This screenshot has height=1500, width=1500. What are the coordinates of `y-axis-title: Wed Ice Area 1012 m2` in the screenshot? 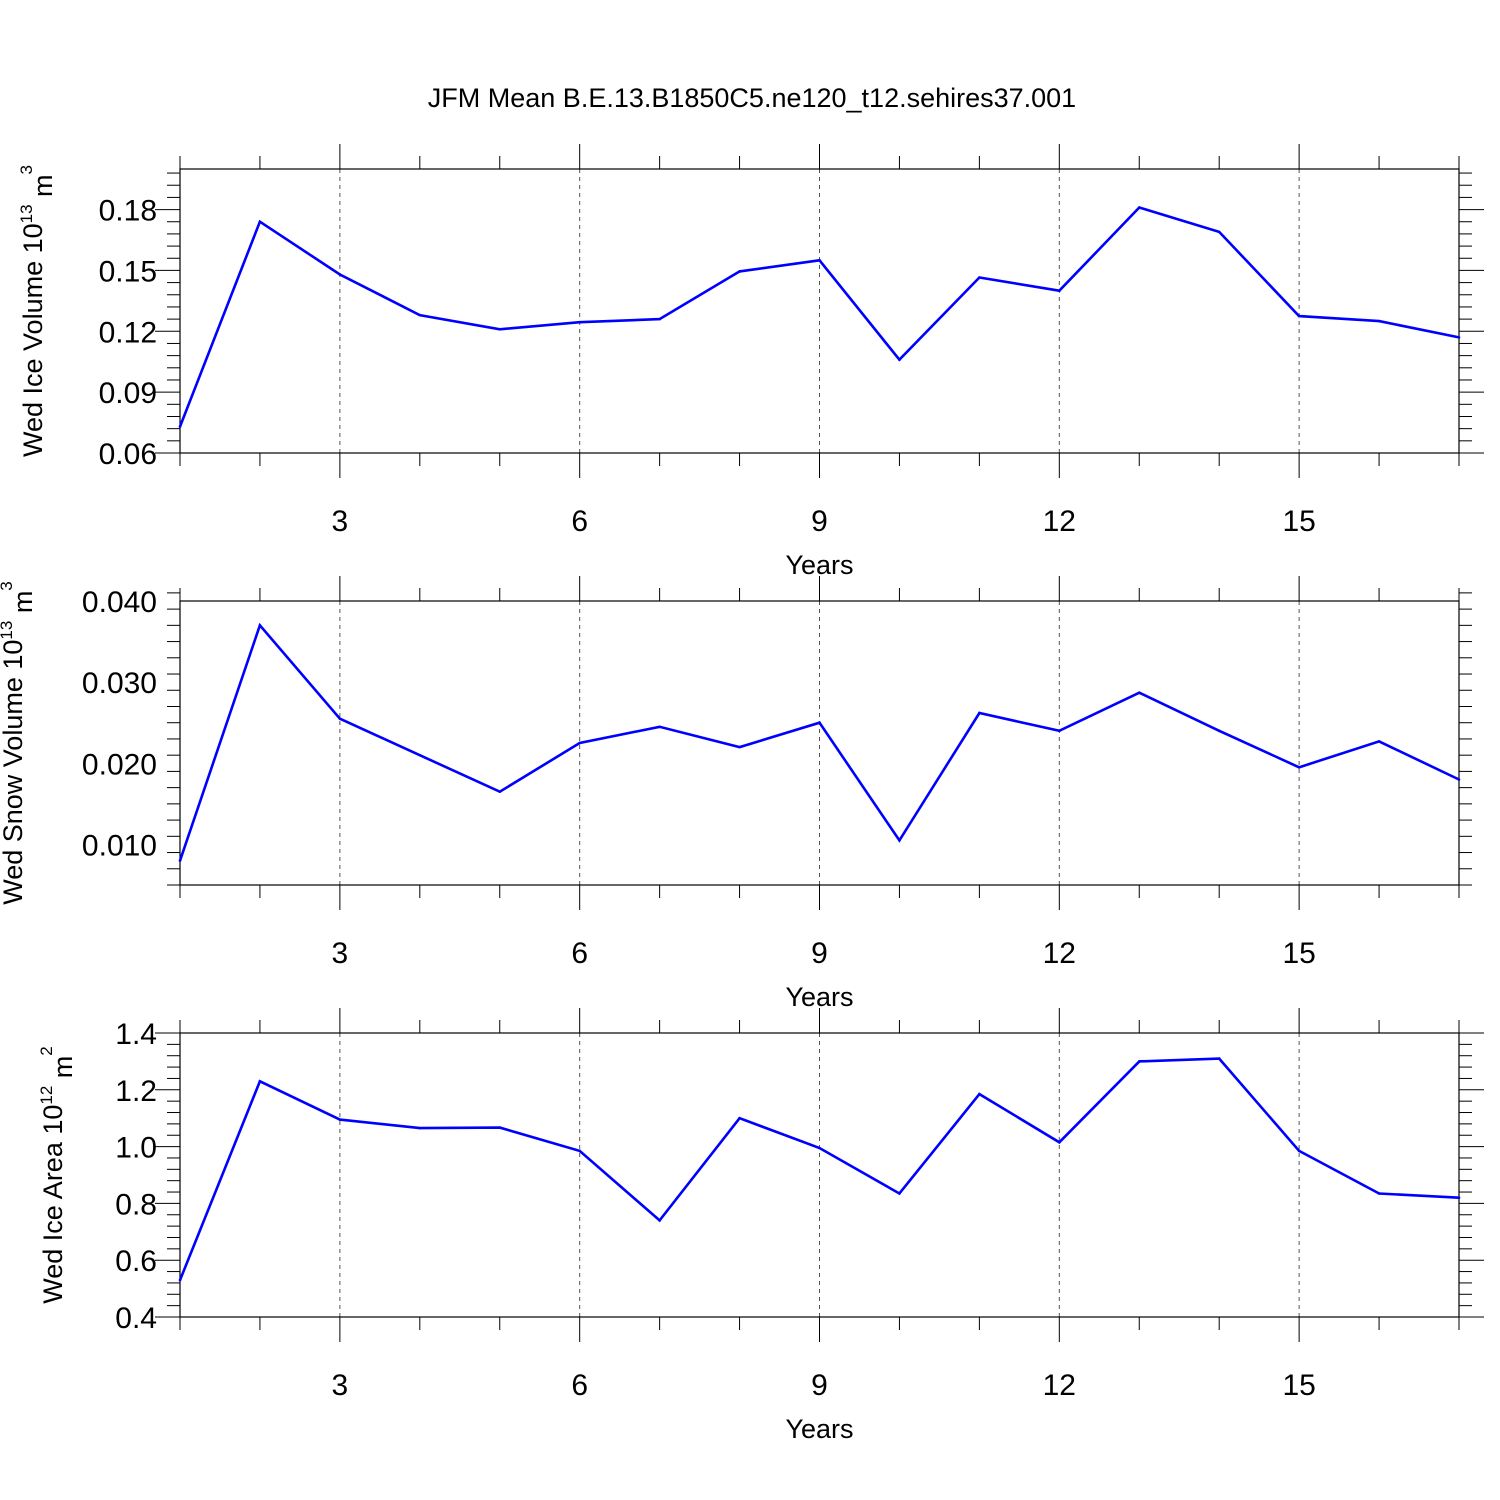 It's located at (57, 1175).